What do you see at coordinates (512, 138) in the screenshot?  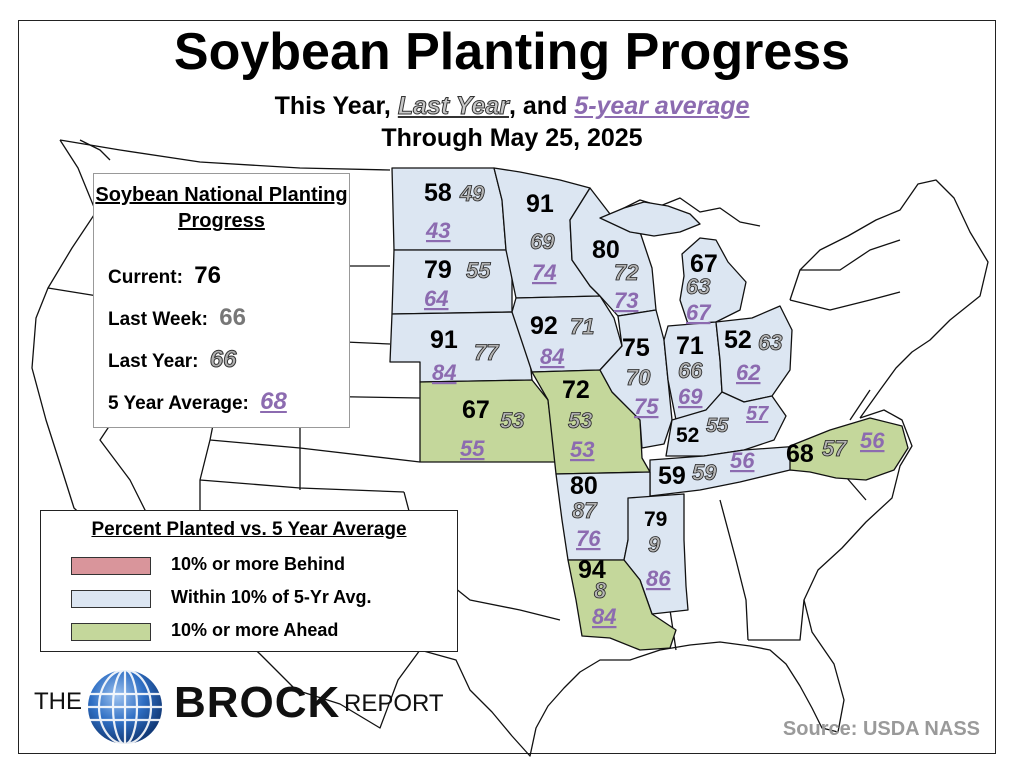 I see `subtitle-date: Through May 25, 2025` at bounding box center [512, 138].